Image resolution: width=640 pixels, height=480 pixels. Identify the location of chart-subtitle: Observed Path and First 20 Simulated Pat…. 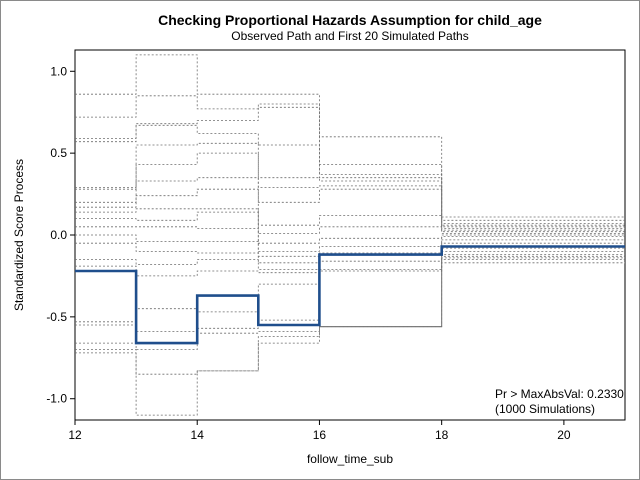
(349, 36).